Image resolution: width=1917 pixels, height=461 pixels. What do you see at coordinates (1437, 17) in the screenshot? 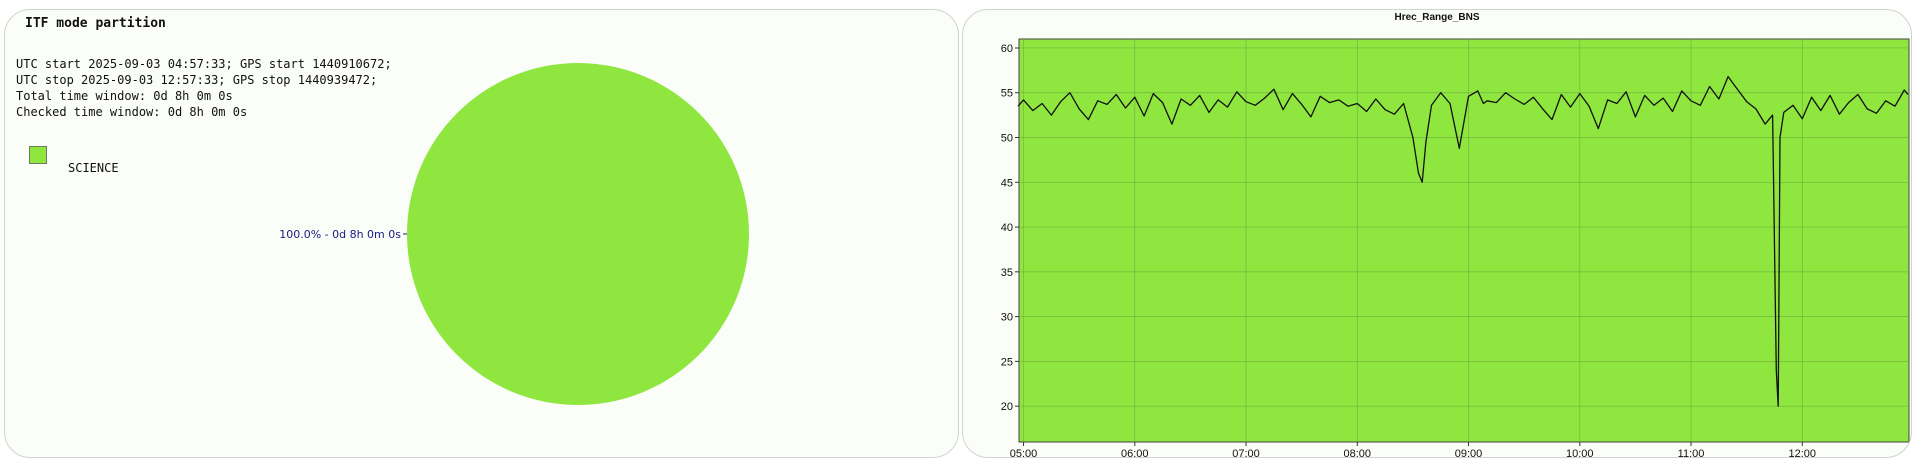
I see `line-chart-title: Hrec_Range_BNS` at bounding box center [1437, 17].